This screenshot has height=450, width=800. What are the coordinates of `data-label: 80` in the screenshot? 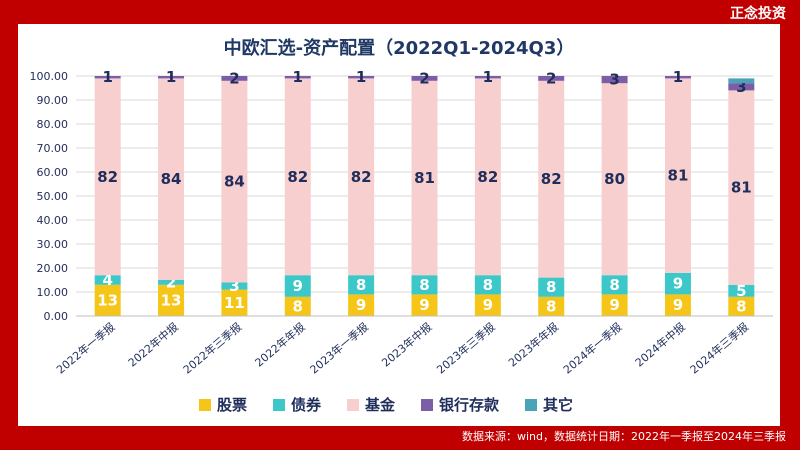 It's located at (614, 179).